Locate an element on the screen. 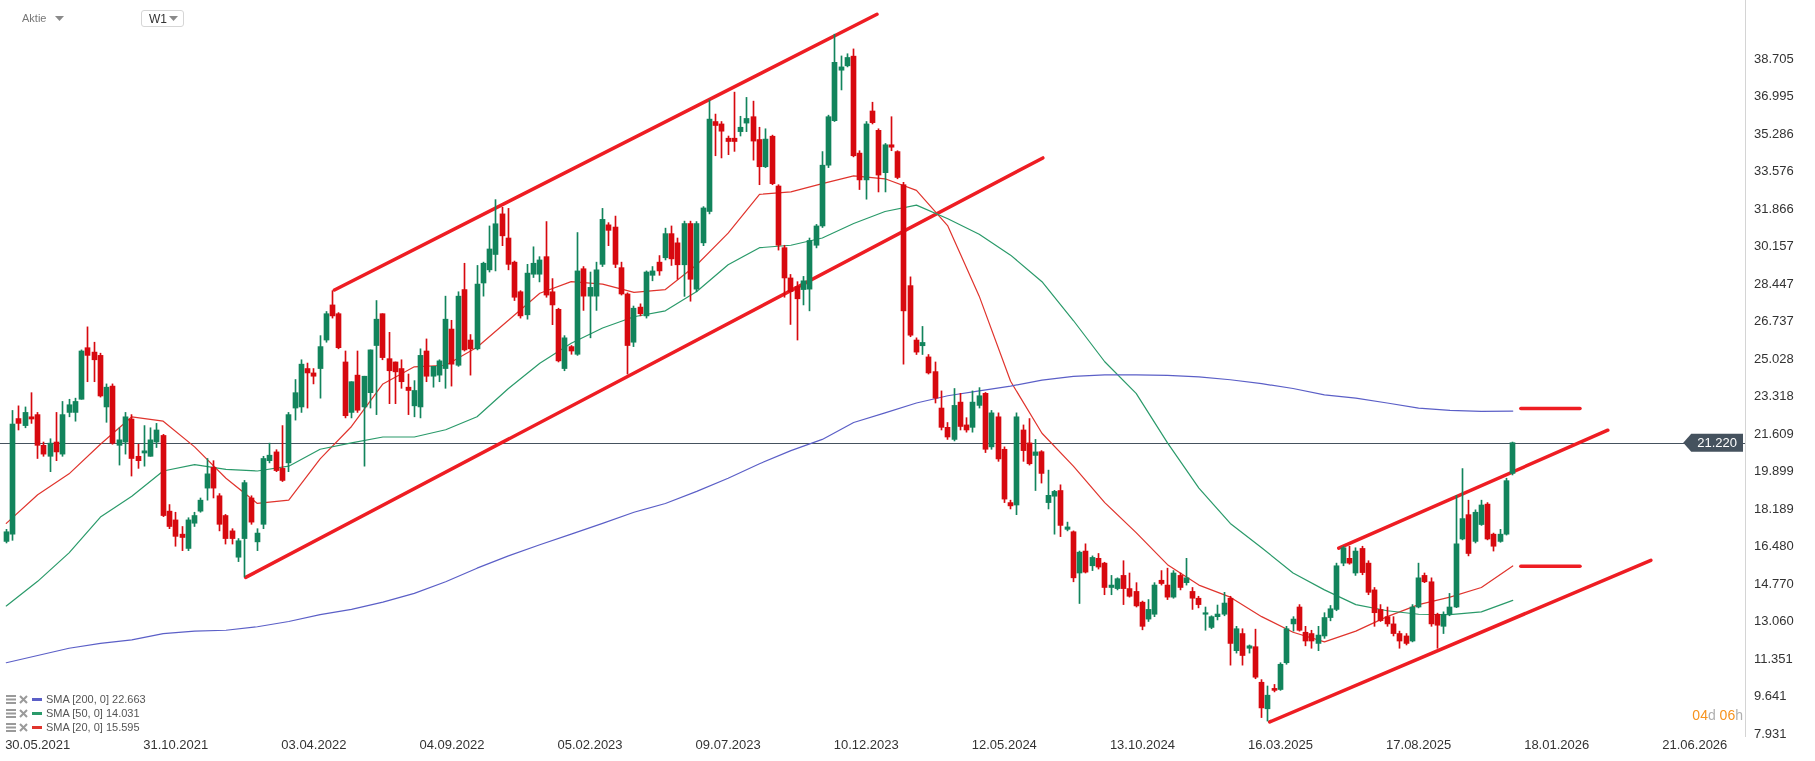 This screenshot has width=1815, height=761. y-tick-label: 31.866 is located at coordinates (1774, 208).